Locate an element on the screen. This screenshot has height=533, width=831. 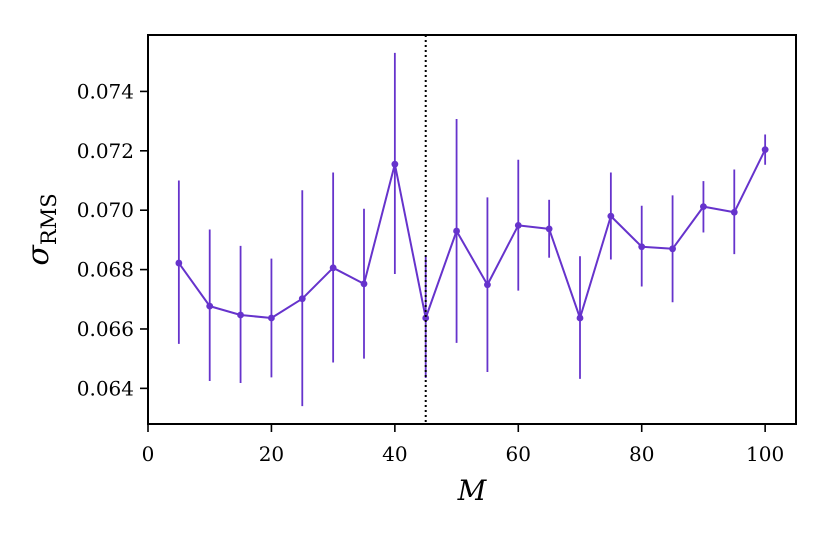
y-tick-label: 0.072 is located at coordinates (105, 151).